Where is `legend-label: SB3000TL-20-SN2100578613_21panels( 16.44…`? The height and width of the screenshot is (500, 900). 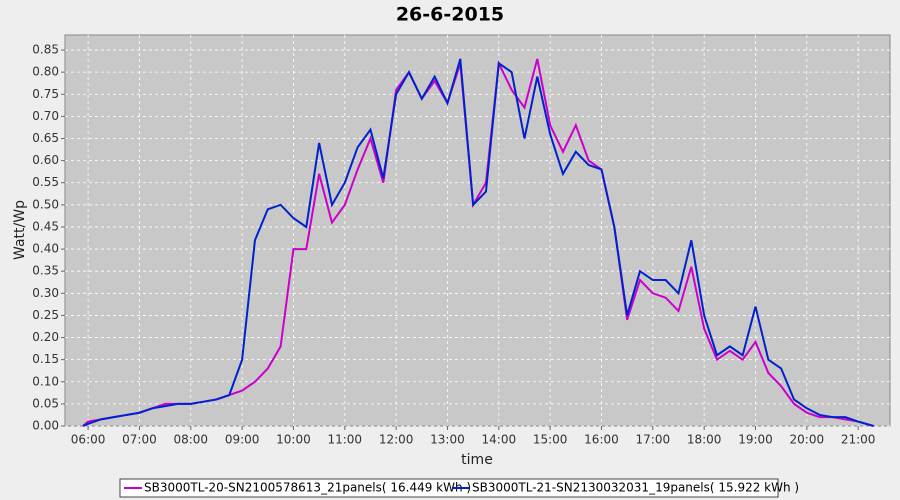 legend-label: SB3000TL-20-SN2100578613_21panels( 16.44… is located at coordinates (307, 488).